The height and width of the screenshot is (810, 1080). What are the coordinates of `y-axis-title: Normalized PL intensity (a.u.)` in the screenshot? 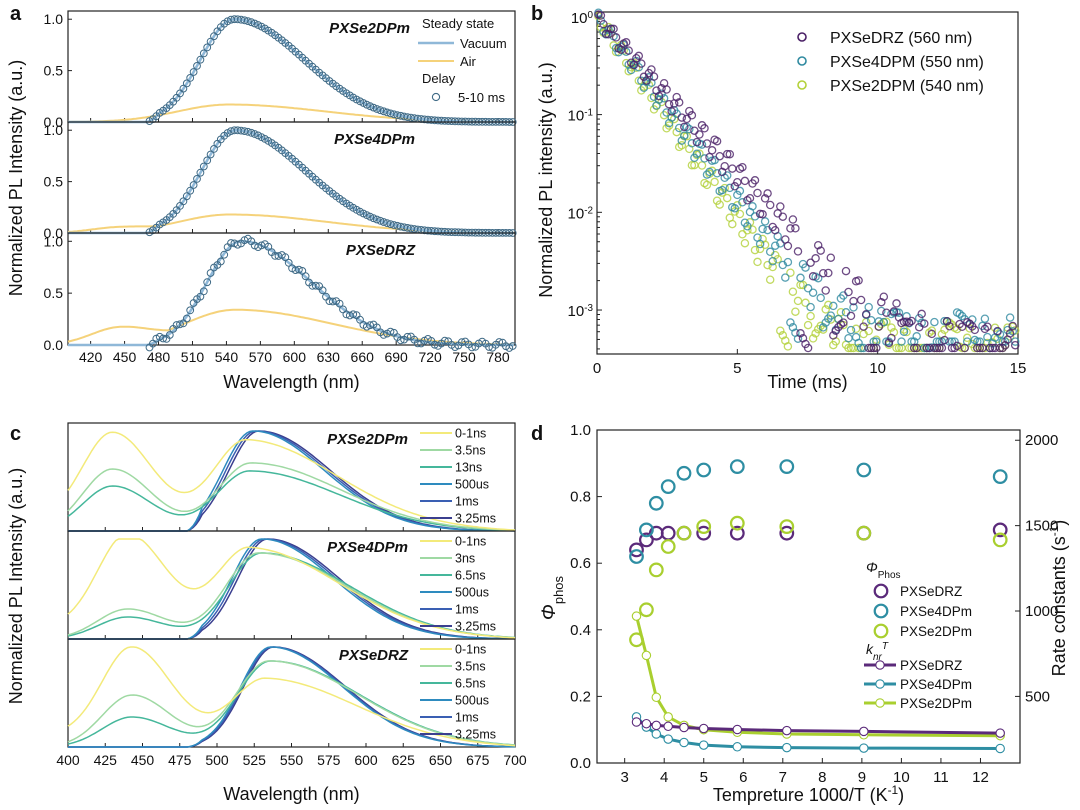 It's located at (546, 179).